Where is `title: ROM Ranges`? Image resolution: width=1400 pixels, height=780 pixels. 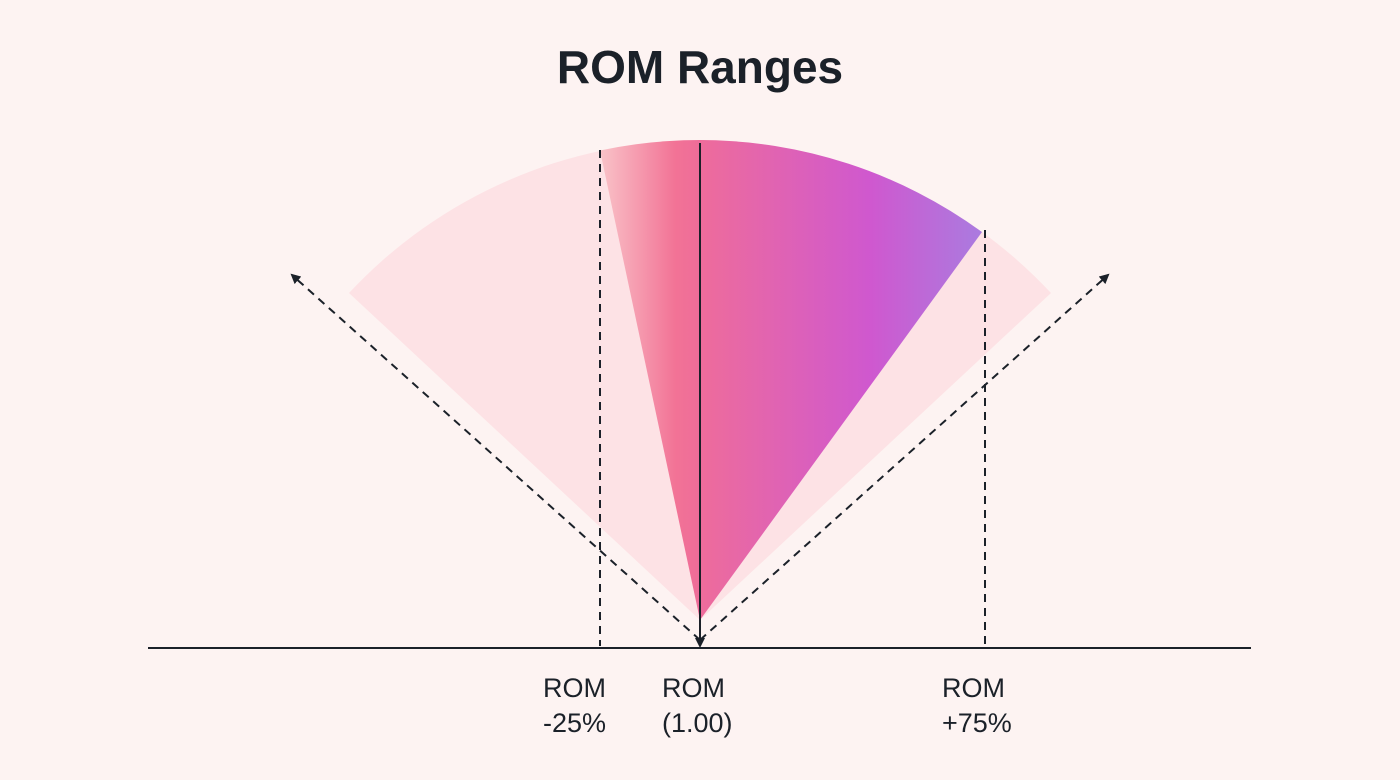
title: ROM Ranges is located at coordinates (700, 67).